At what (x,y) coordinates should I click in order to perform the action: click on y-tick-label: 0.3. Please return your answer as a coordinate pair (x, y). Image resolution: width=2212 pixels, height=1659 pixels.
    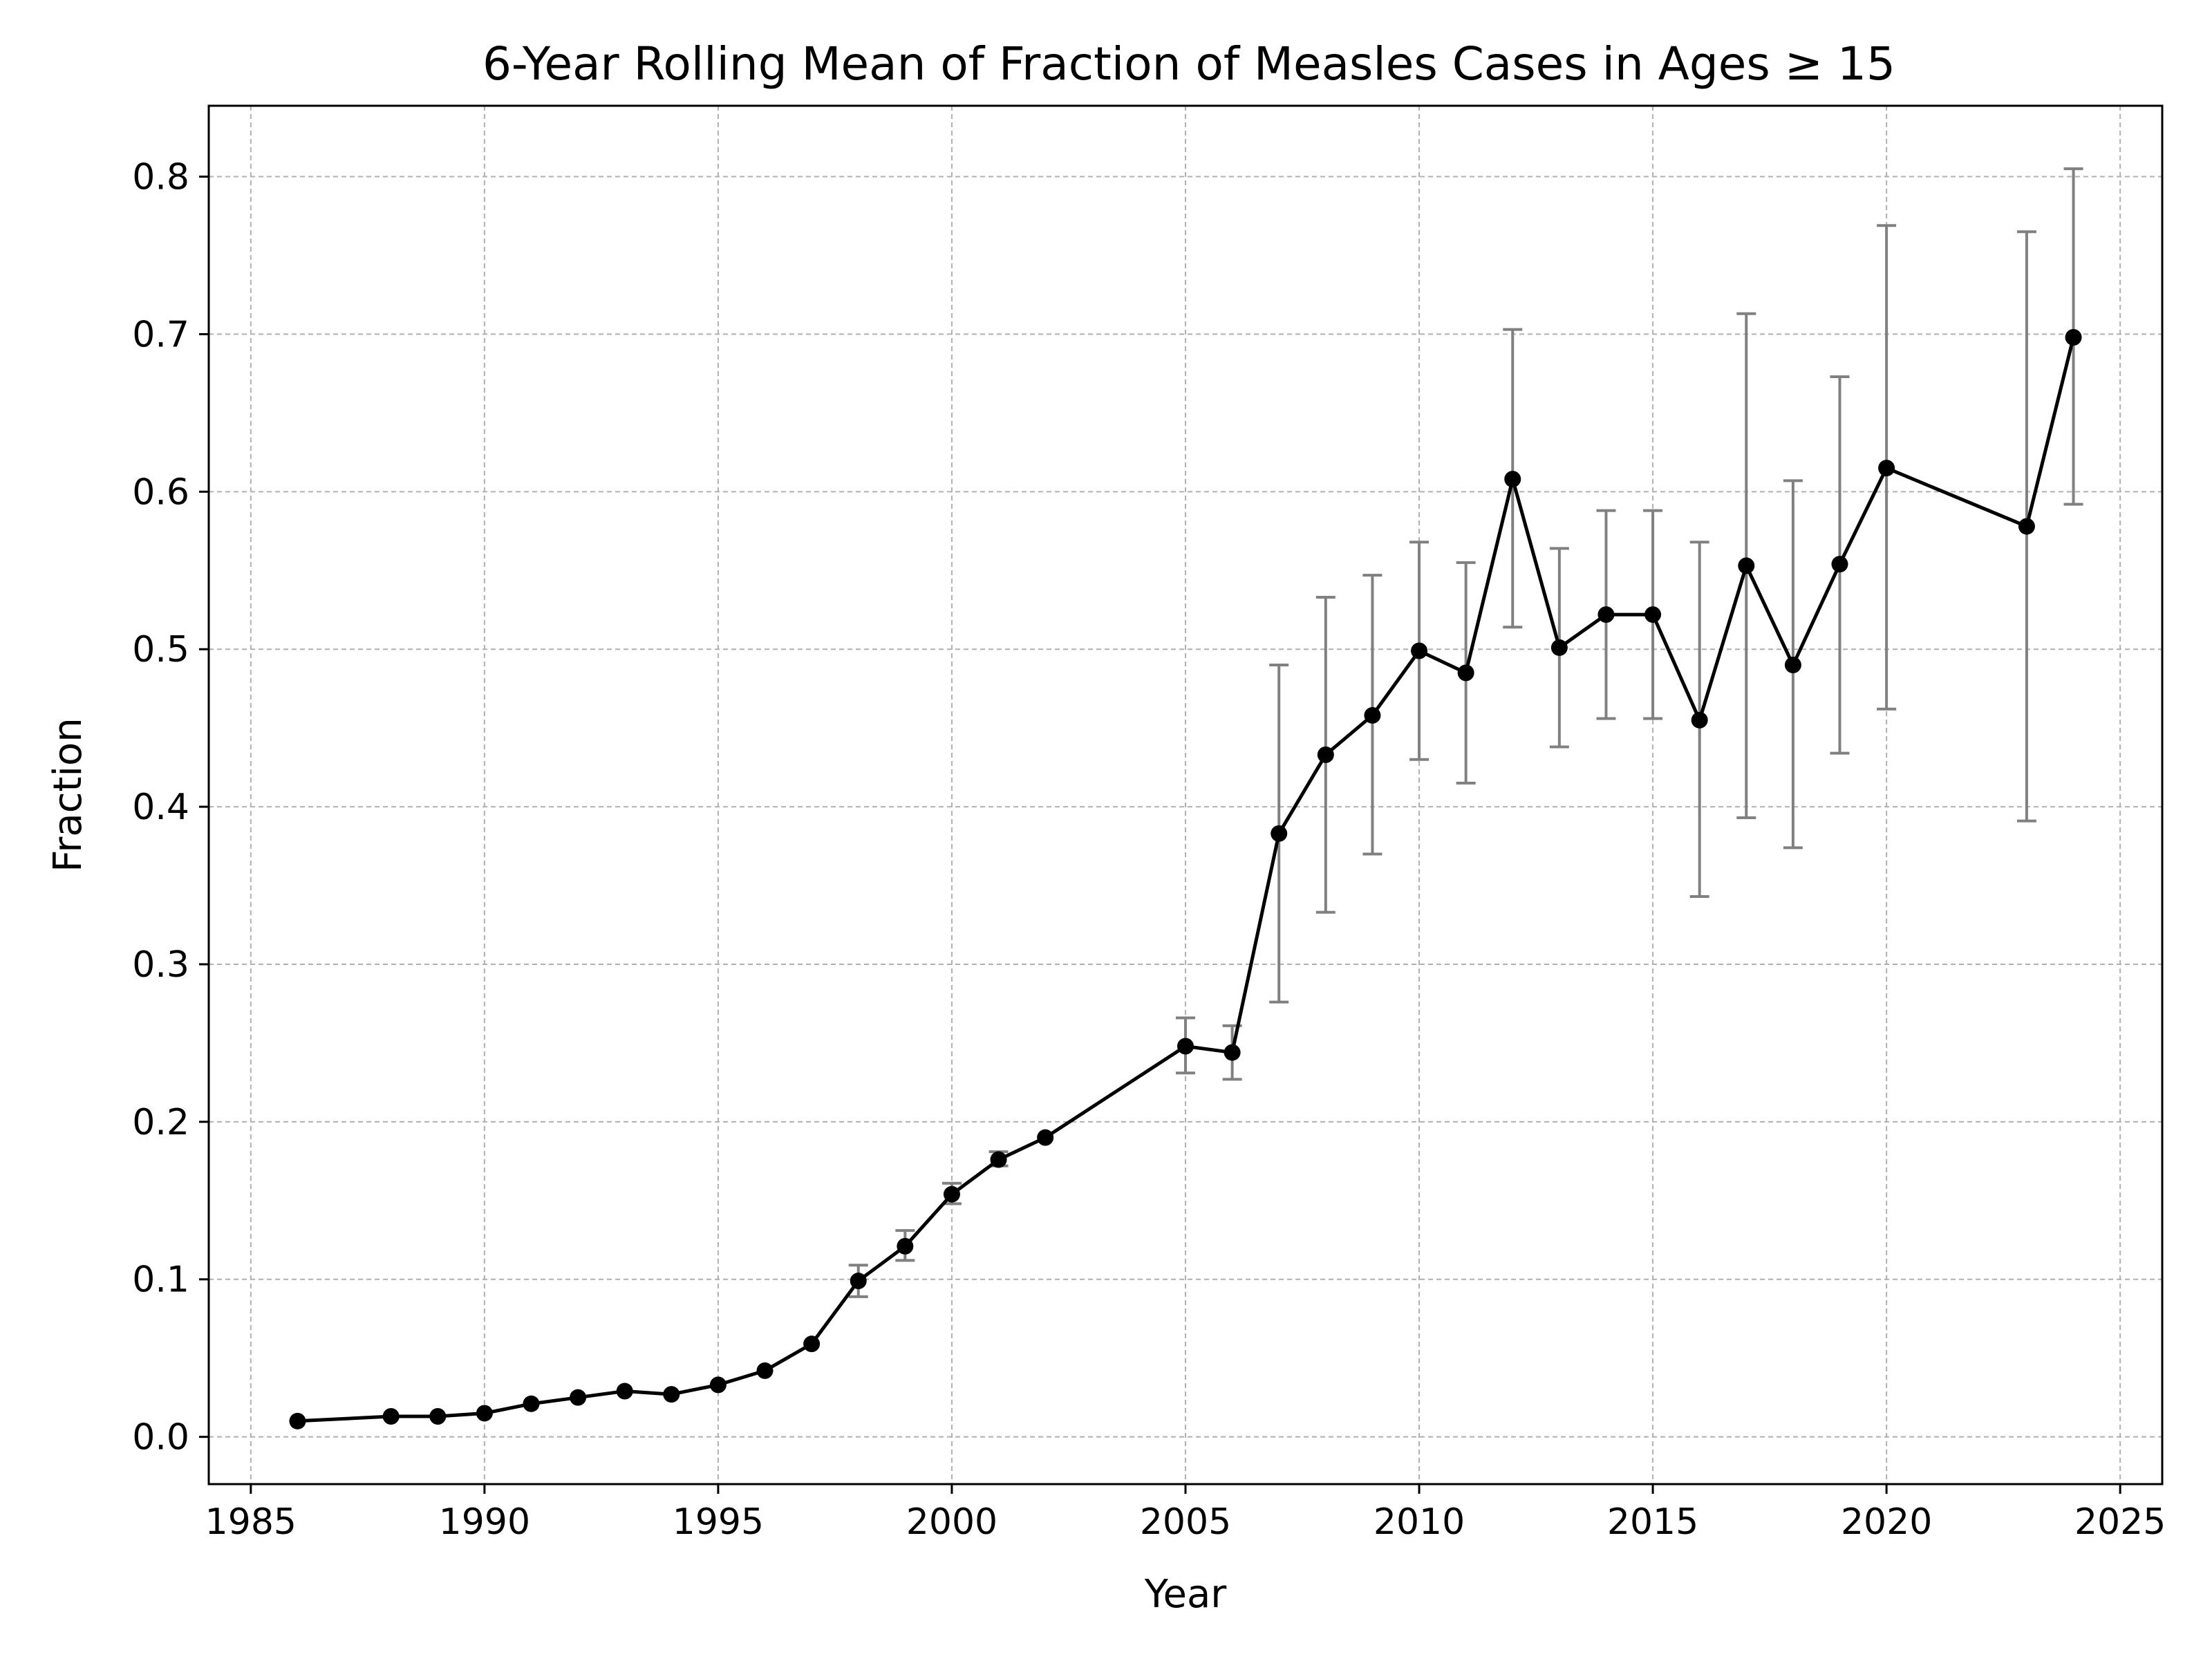
    Looking at the image, I should click on (160, 965).